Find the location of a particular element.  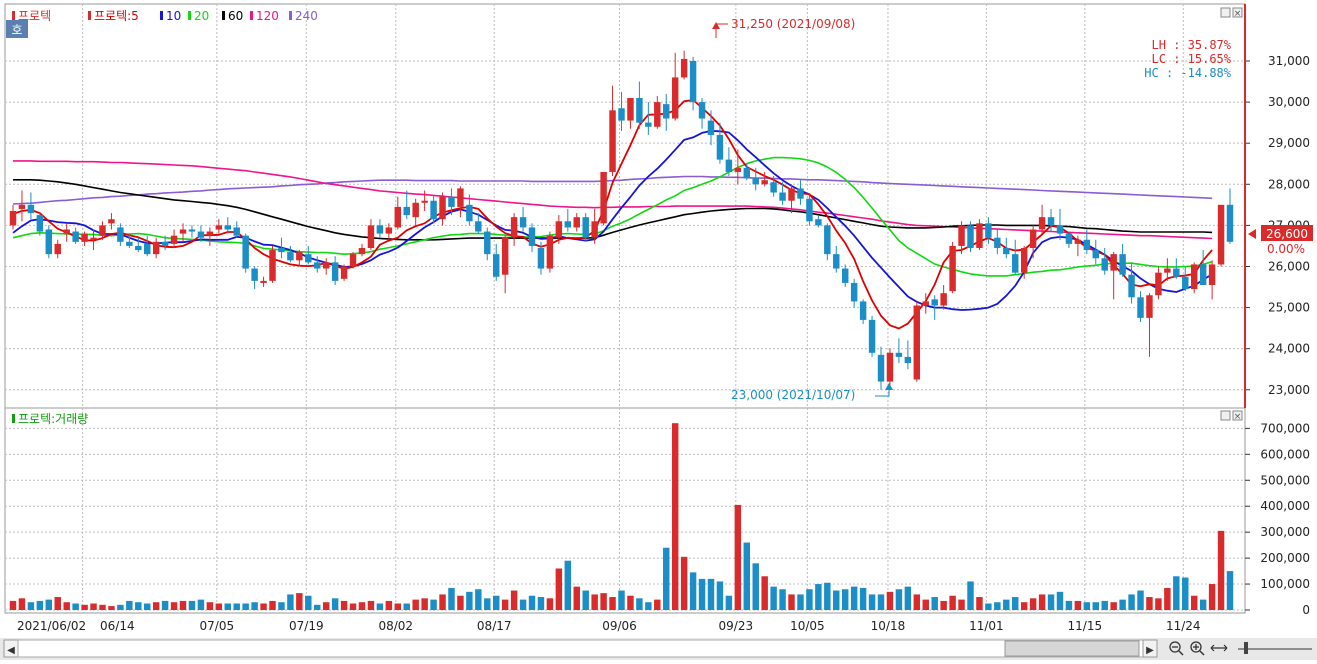

zoom-out-button is located at coordinates (1176, 648).